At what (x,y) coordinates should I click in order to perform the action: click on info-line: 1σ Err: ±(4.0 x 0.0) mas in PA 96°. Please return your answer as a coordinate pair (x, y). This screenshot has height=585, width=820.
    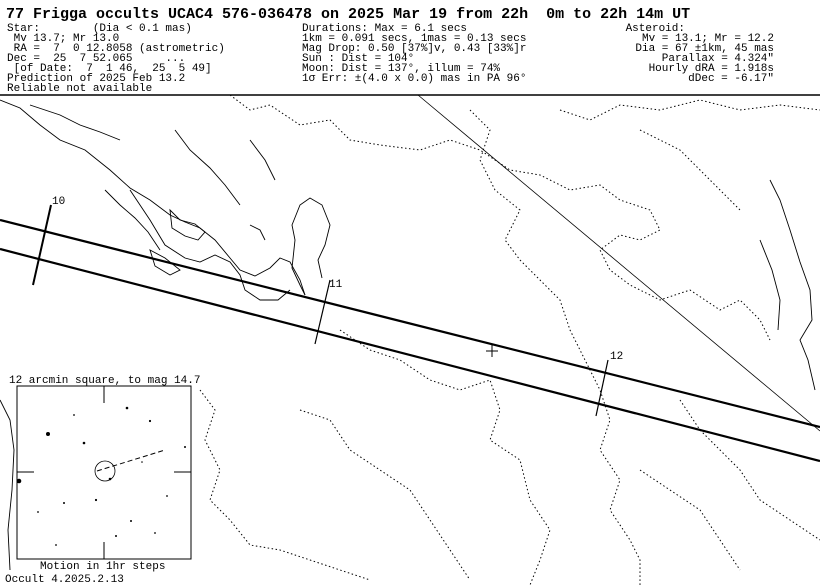
    Looking at the image, I should click on (414, 79).